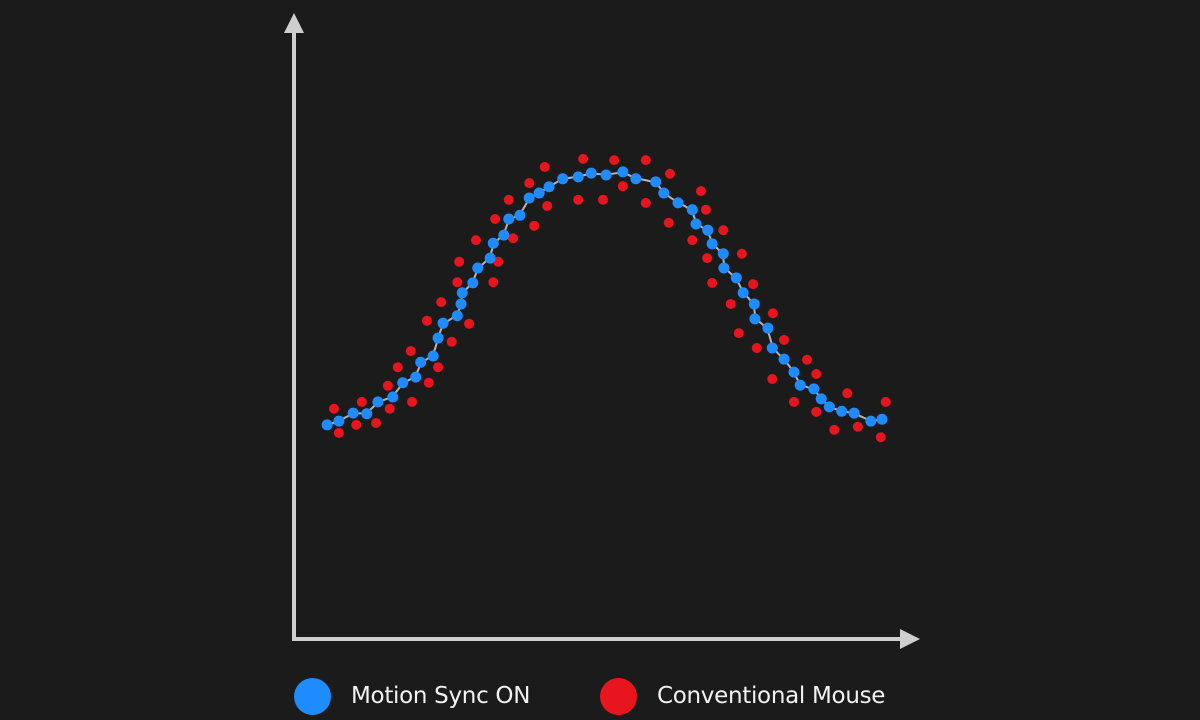 The width and height of the screenshot is (1200, 720). What do you see at coordinates (771, 696) in the screenshot?
I see `legend-label: Conventional Mouse` at bounding box center [771, 696].